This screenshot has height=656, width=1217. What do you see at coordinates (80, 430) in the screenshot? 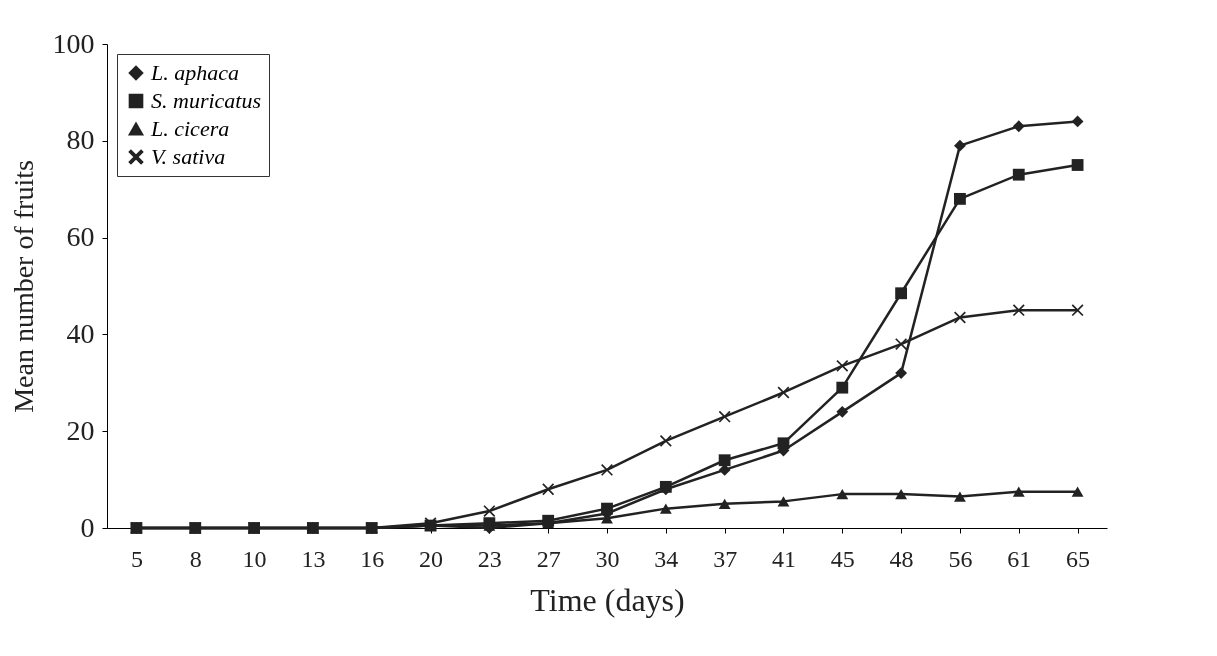
I see `y-tick-label: 20` at bounding box center [80, 430].